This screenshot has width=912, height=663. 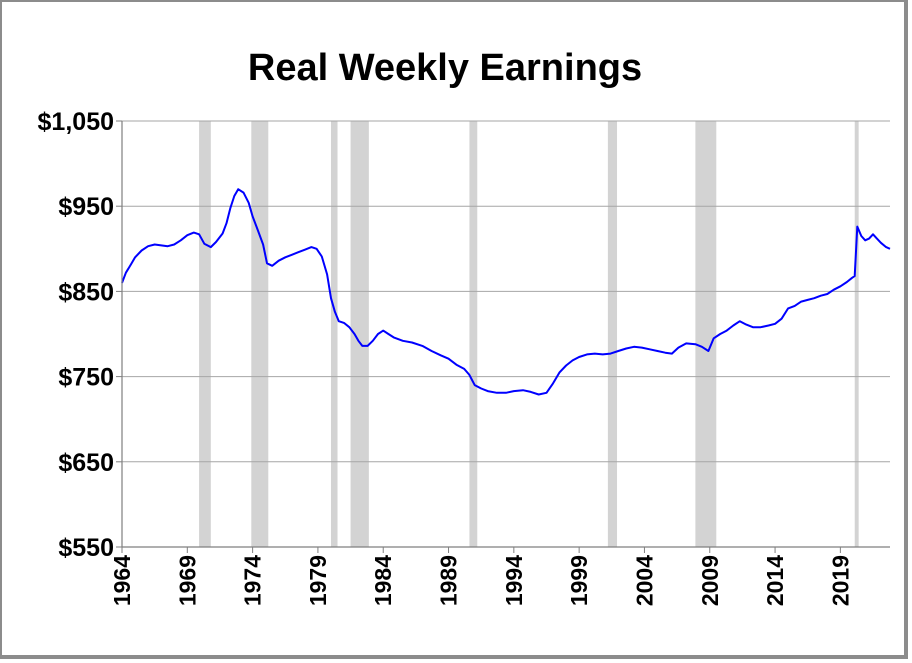 I want to click on chart-title: Real Weekly Earnings, so click(x=445, y=68).